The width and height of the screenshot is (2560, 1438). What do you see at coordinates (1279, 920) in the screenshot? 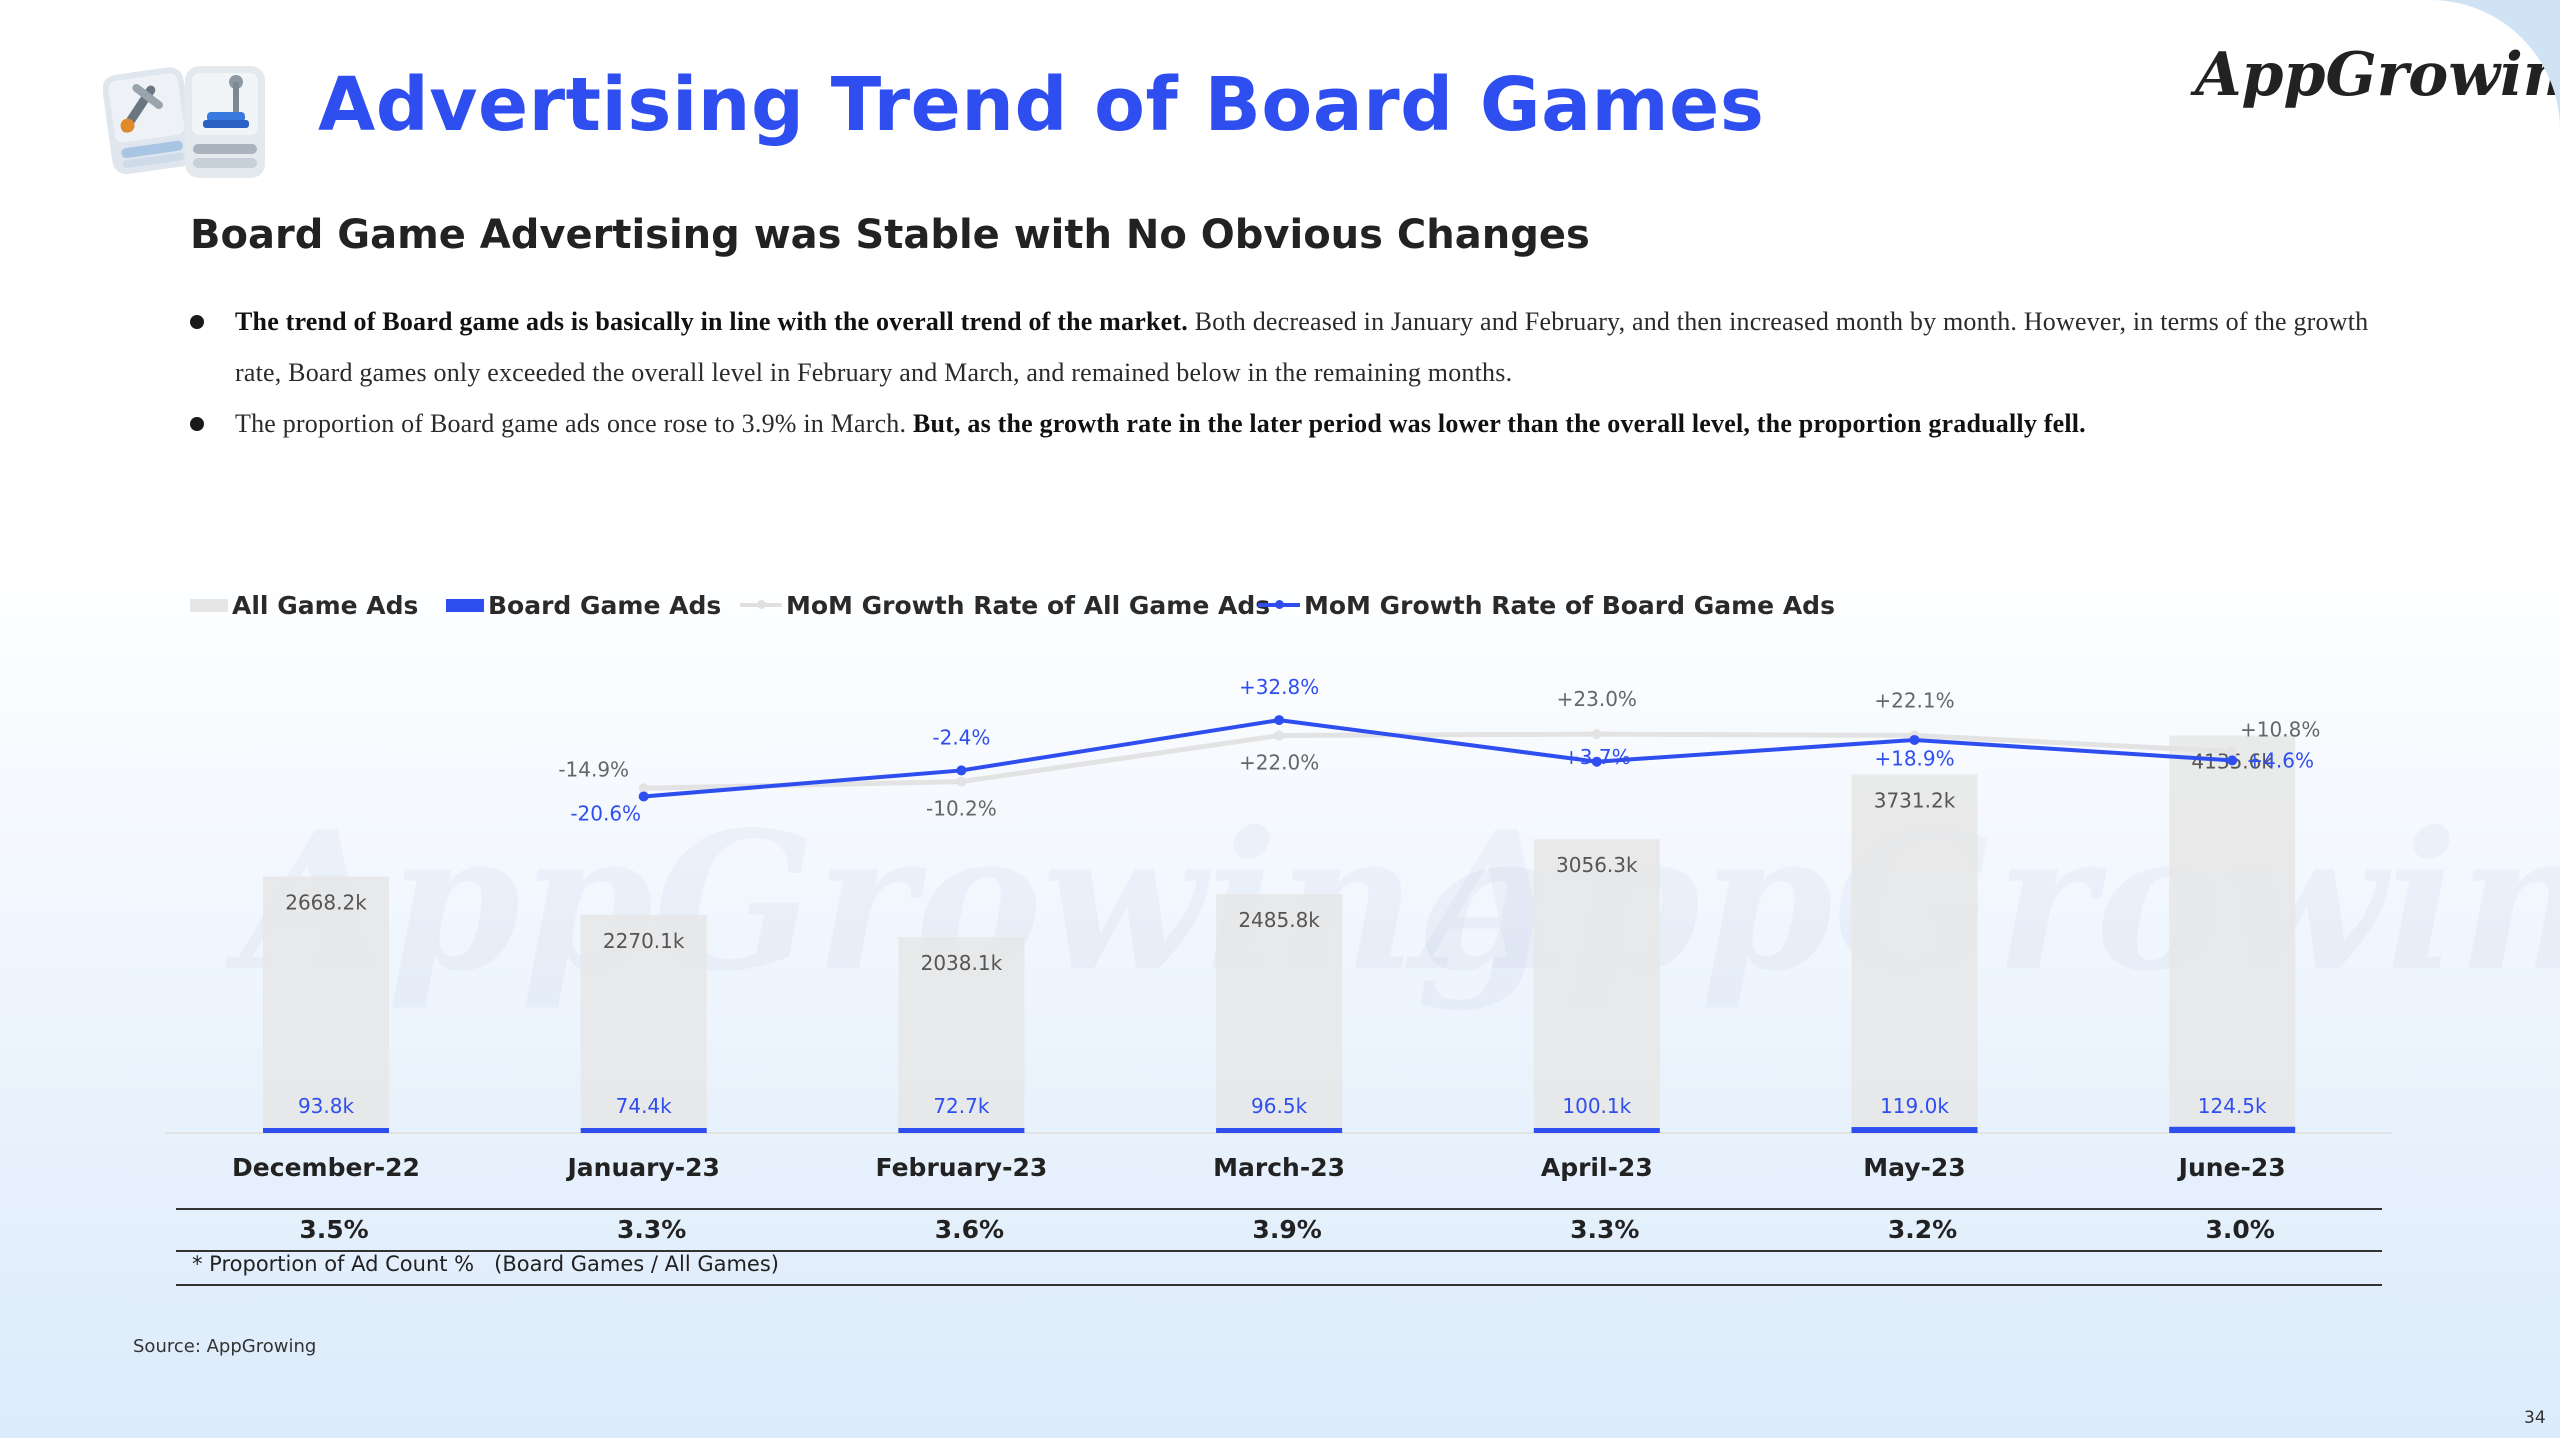
I see `bar-label-all-game-ads: 2485.8k` at bounding box center [1279, 920].